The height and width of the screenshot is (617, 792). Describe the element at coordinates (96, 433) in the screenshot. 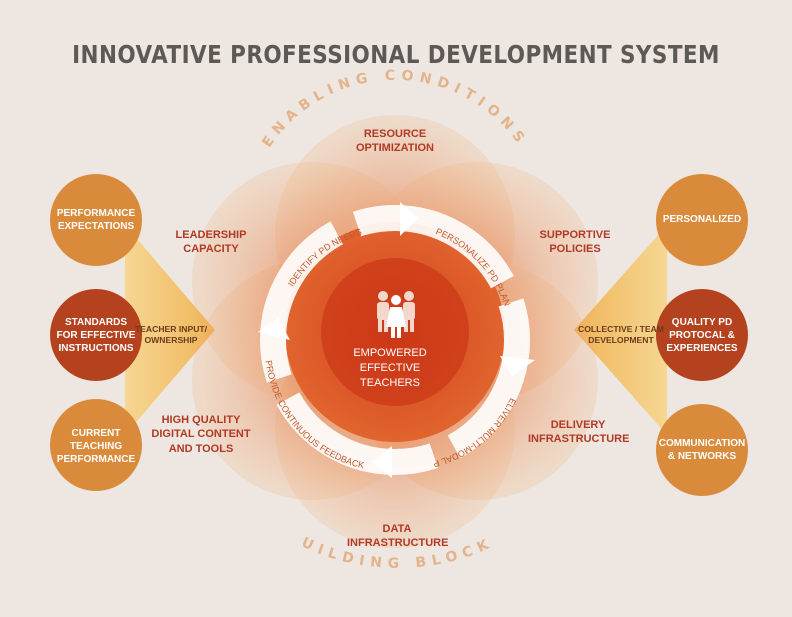

I see `label-line: CURRENT` at that location.